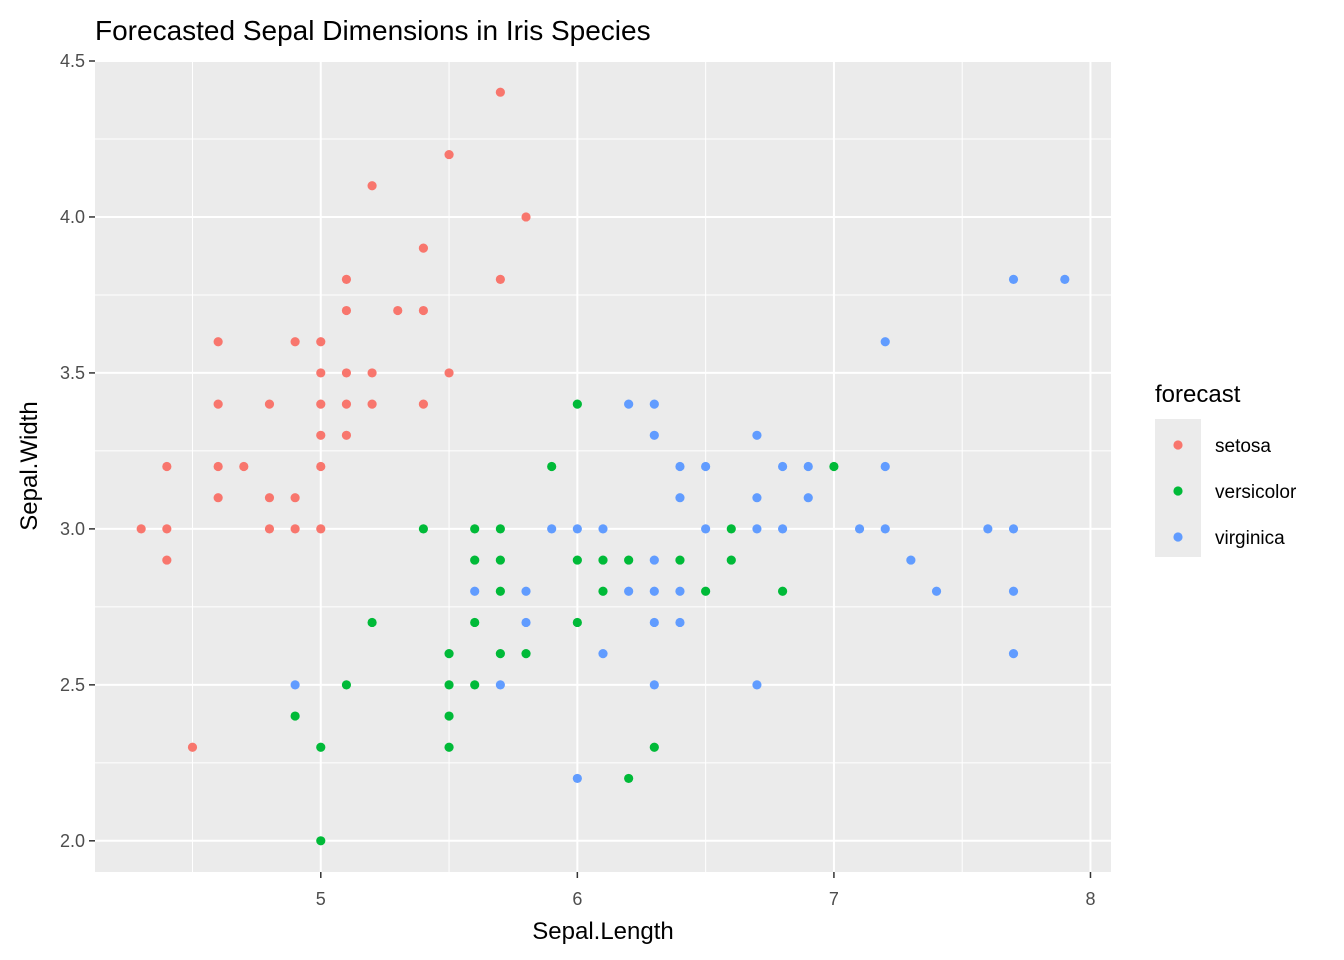 The image size is (1344, 960). What do you see at coordinates (705, 890) in the screenshot?
I see `x-axis: 5 6 7 8` at bounding box center [705, 890].